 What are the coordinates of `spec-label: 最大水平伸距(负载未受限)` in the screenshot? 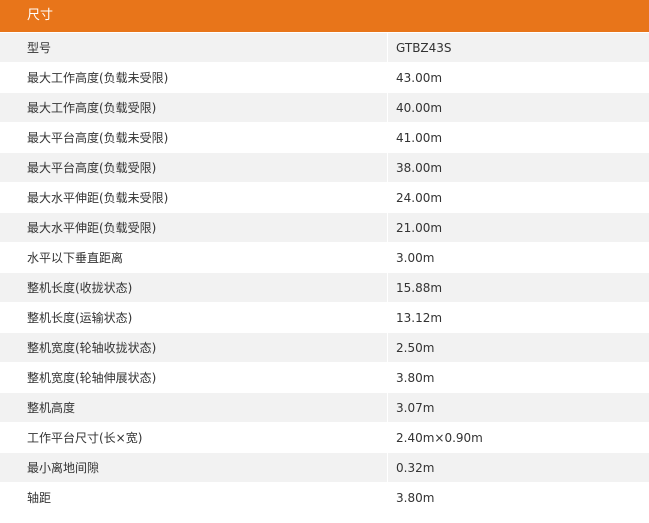 It's located at (194, 197).